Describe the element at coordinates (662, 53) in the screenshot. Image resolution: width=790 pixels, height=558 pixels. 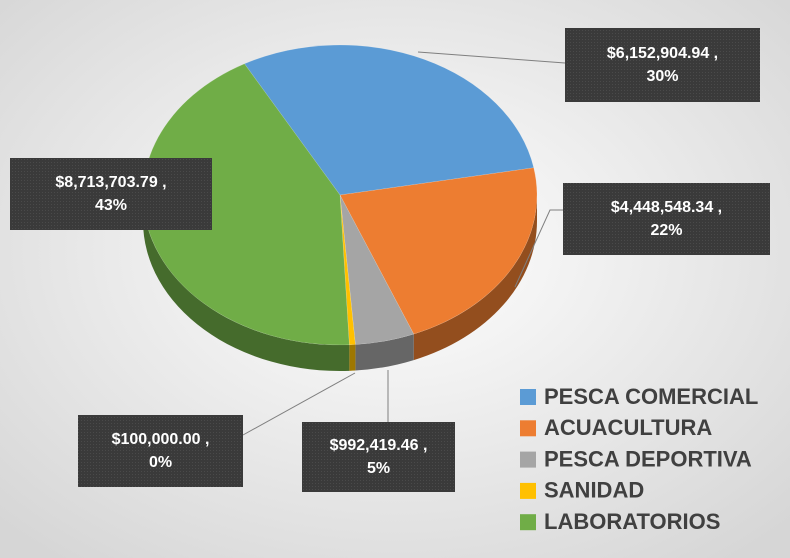
I see `data-label: $6,152,904.94 ,` at that location.